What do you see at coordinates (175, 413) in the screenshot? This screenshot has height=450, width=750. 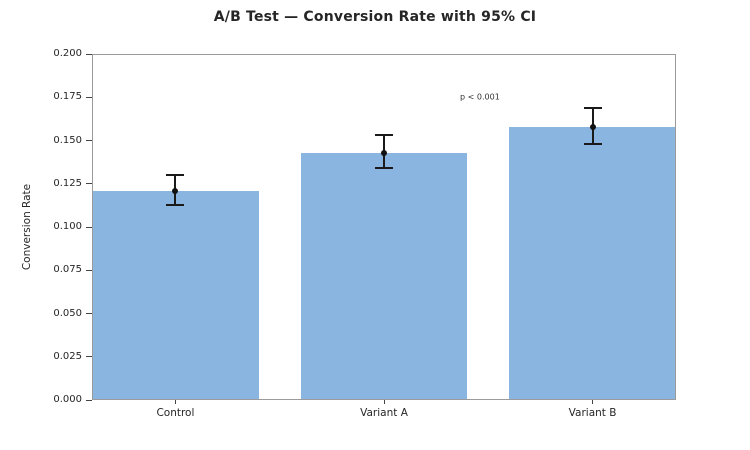 I see `x-tick-label: Control` at bounding box center [175, 413].